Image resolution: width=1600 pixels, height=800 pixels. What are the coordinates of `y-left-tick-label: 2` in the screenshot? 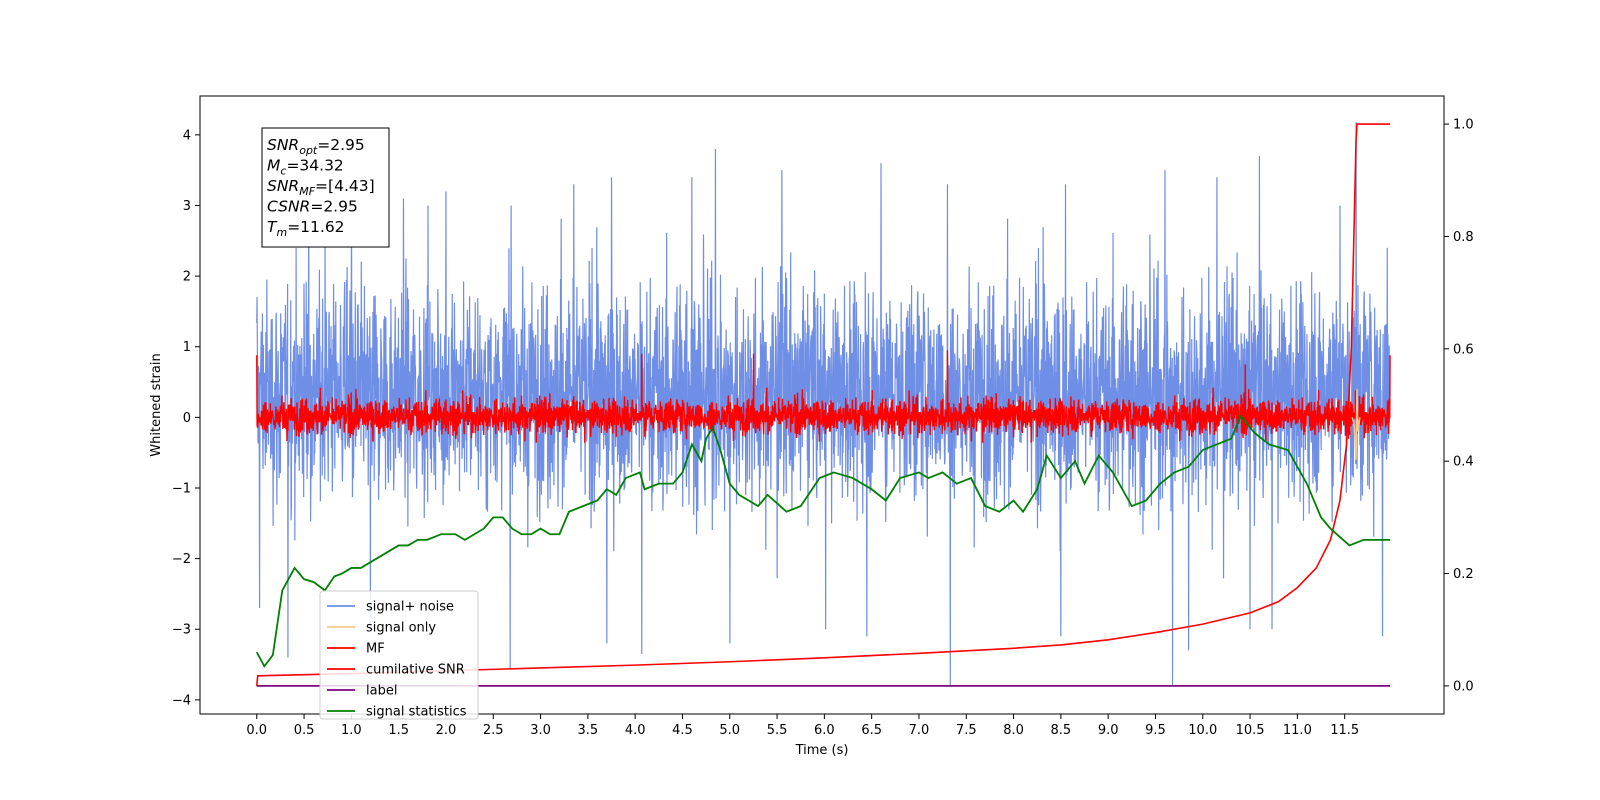 It's located at (187, 277).